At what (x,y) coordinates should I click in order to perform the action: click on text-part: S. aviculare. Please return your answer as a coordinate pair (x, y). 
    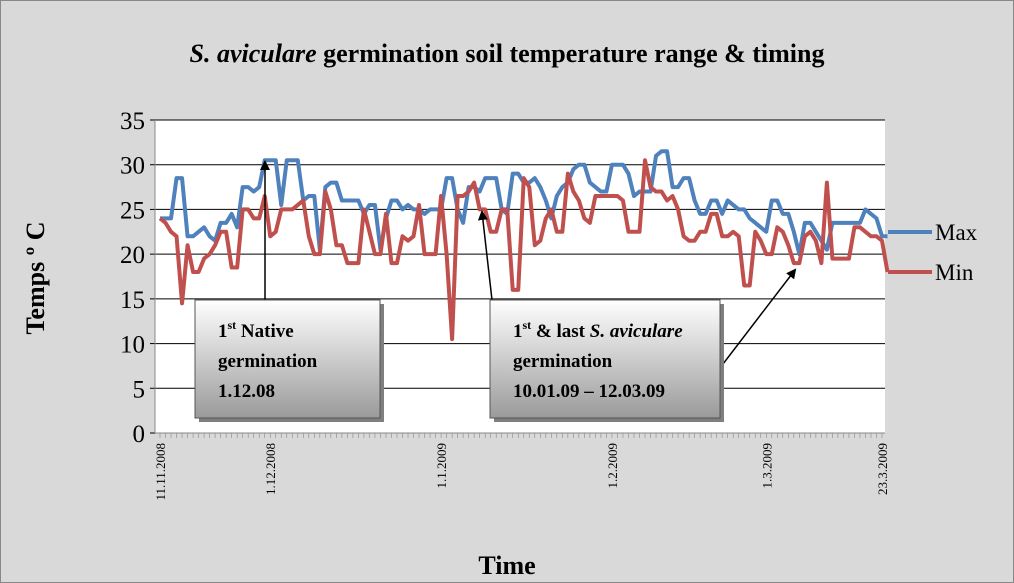
    Looking at the image, I should click on (636, 331).